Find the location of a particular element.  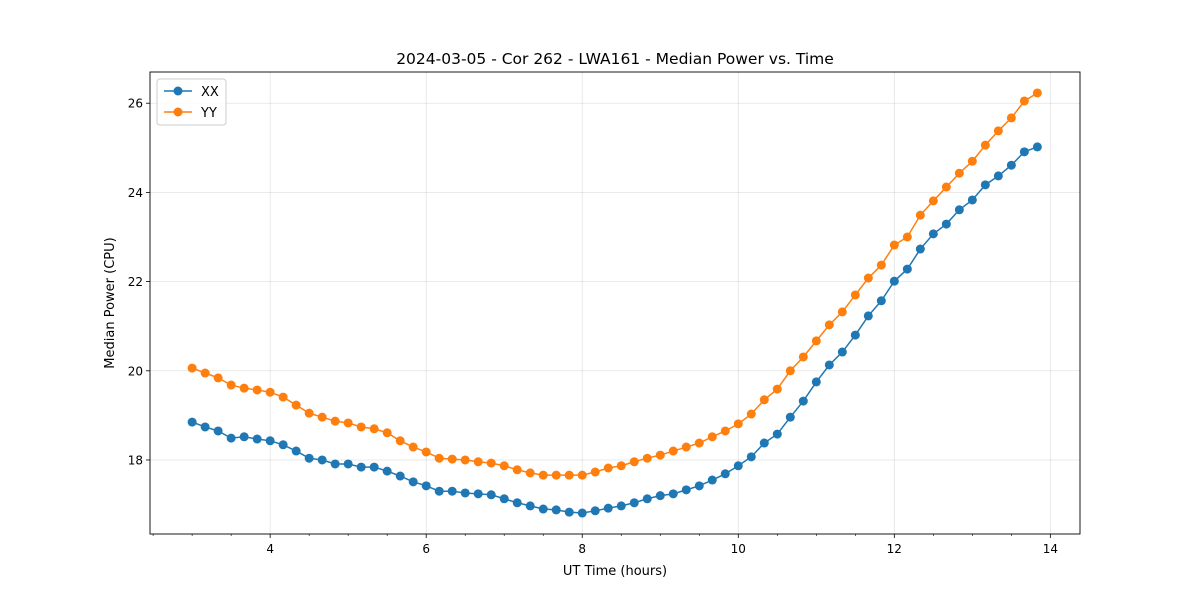

y-tick-label: 24 is located at coordinates (135, 193).